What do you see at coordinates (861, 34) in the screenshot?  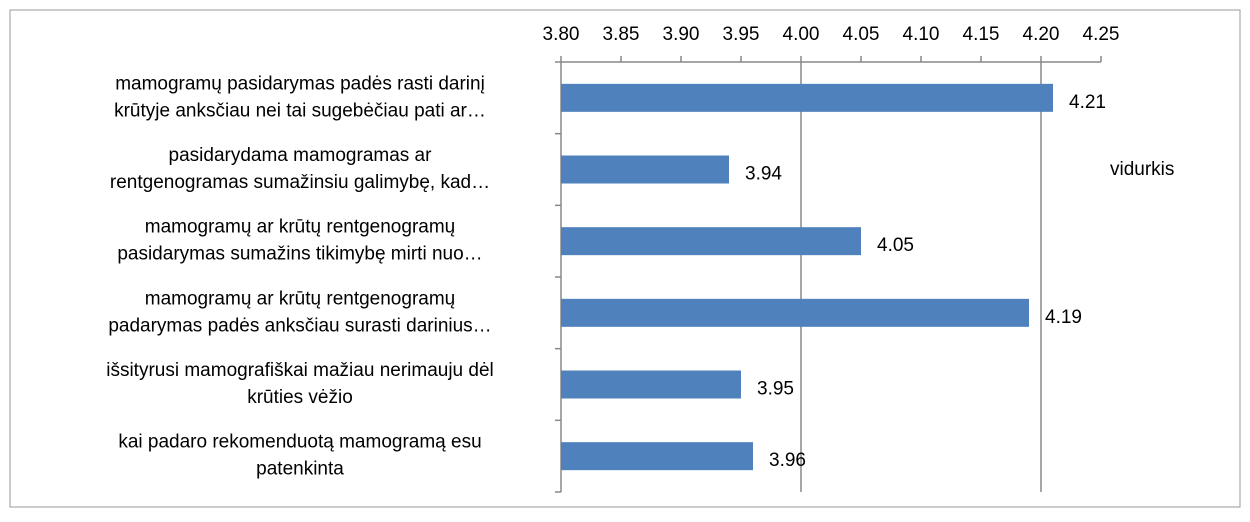 I see `x-tick-label: 4.05` at bounding box center [861, 34].